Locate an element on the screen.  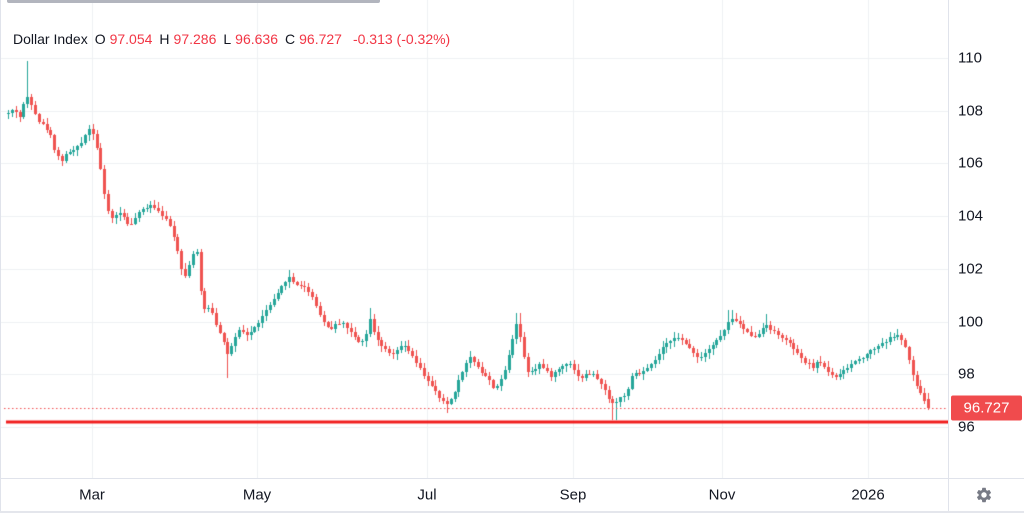
gear-icon is located at coordinates (984, 495).